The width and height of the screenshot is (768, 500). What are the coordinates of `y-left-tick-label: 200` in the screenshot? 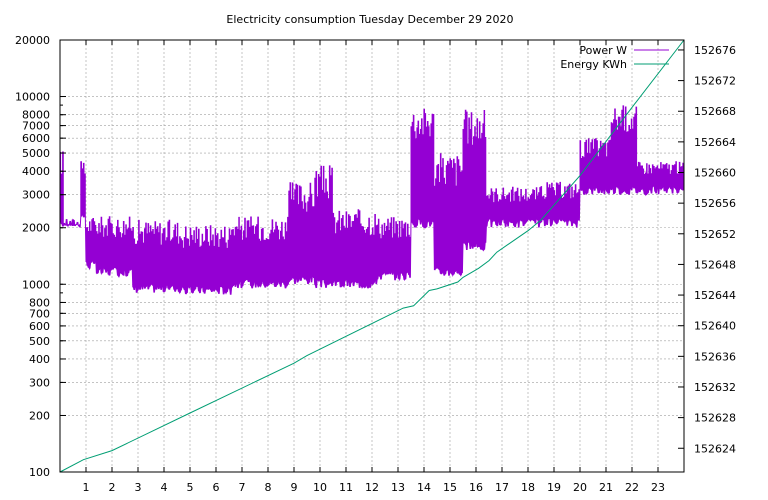 It's located at (39, 415).